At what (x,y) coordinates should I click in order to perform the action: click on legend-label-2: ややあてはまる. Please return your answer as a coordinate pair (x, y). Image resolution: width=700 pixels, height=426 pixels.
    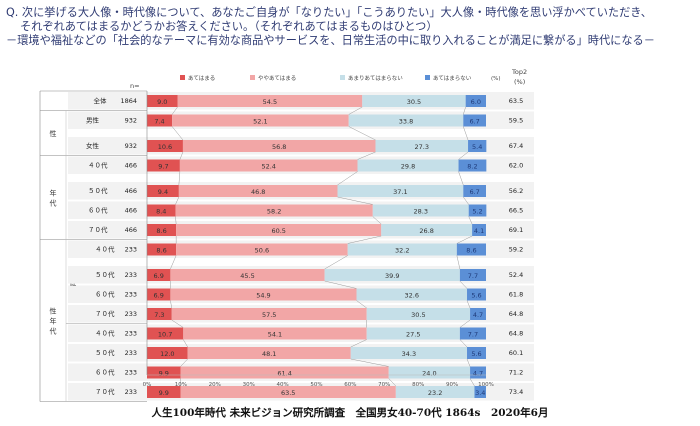
    Looking at the image, I should click on (277, 78).